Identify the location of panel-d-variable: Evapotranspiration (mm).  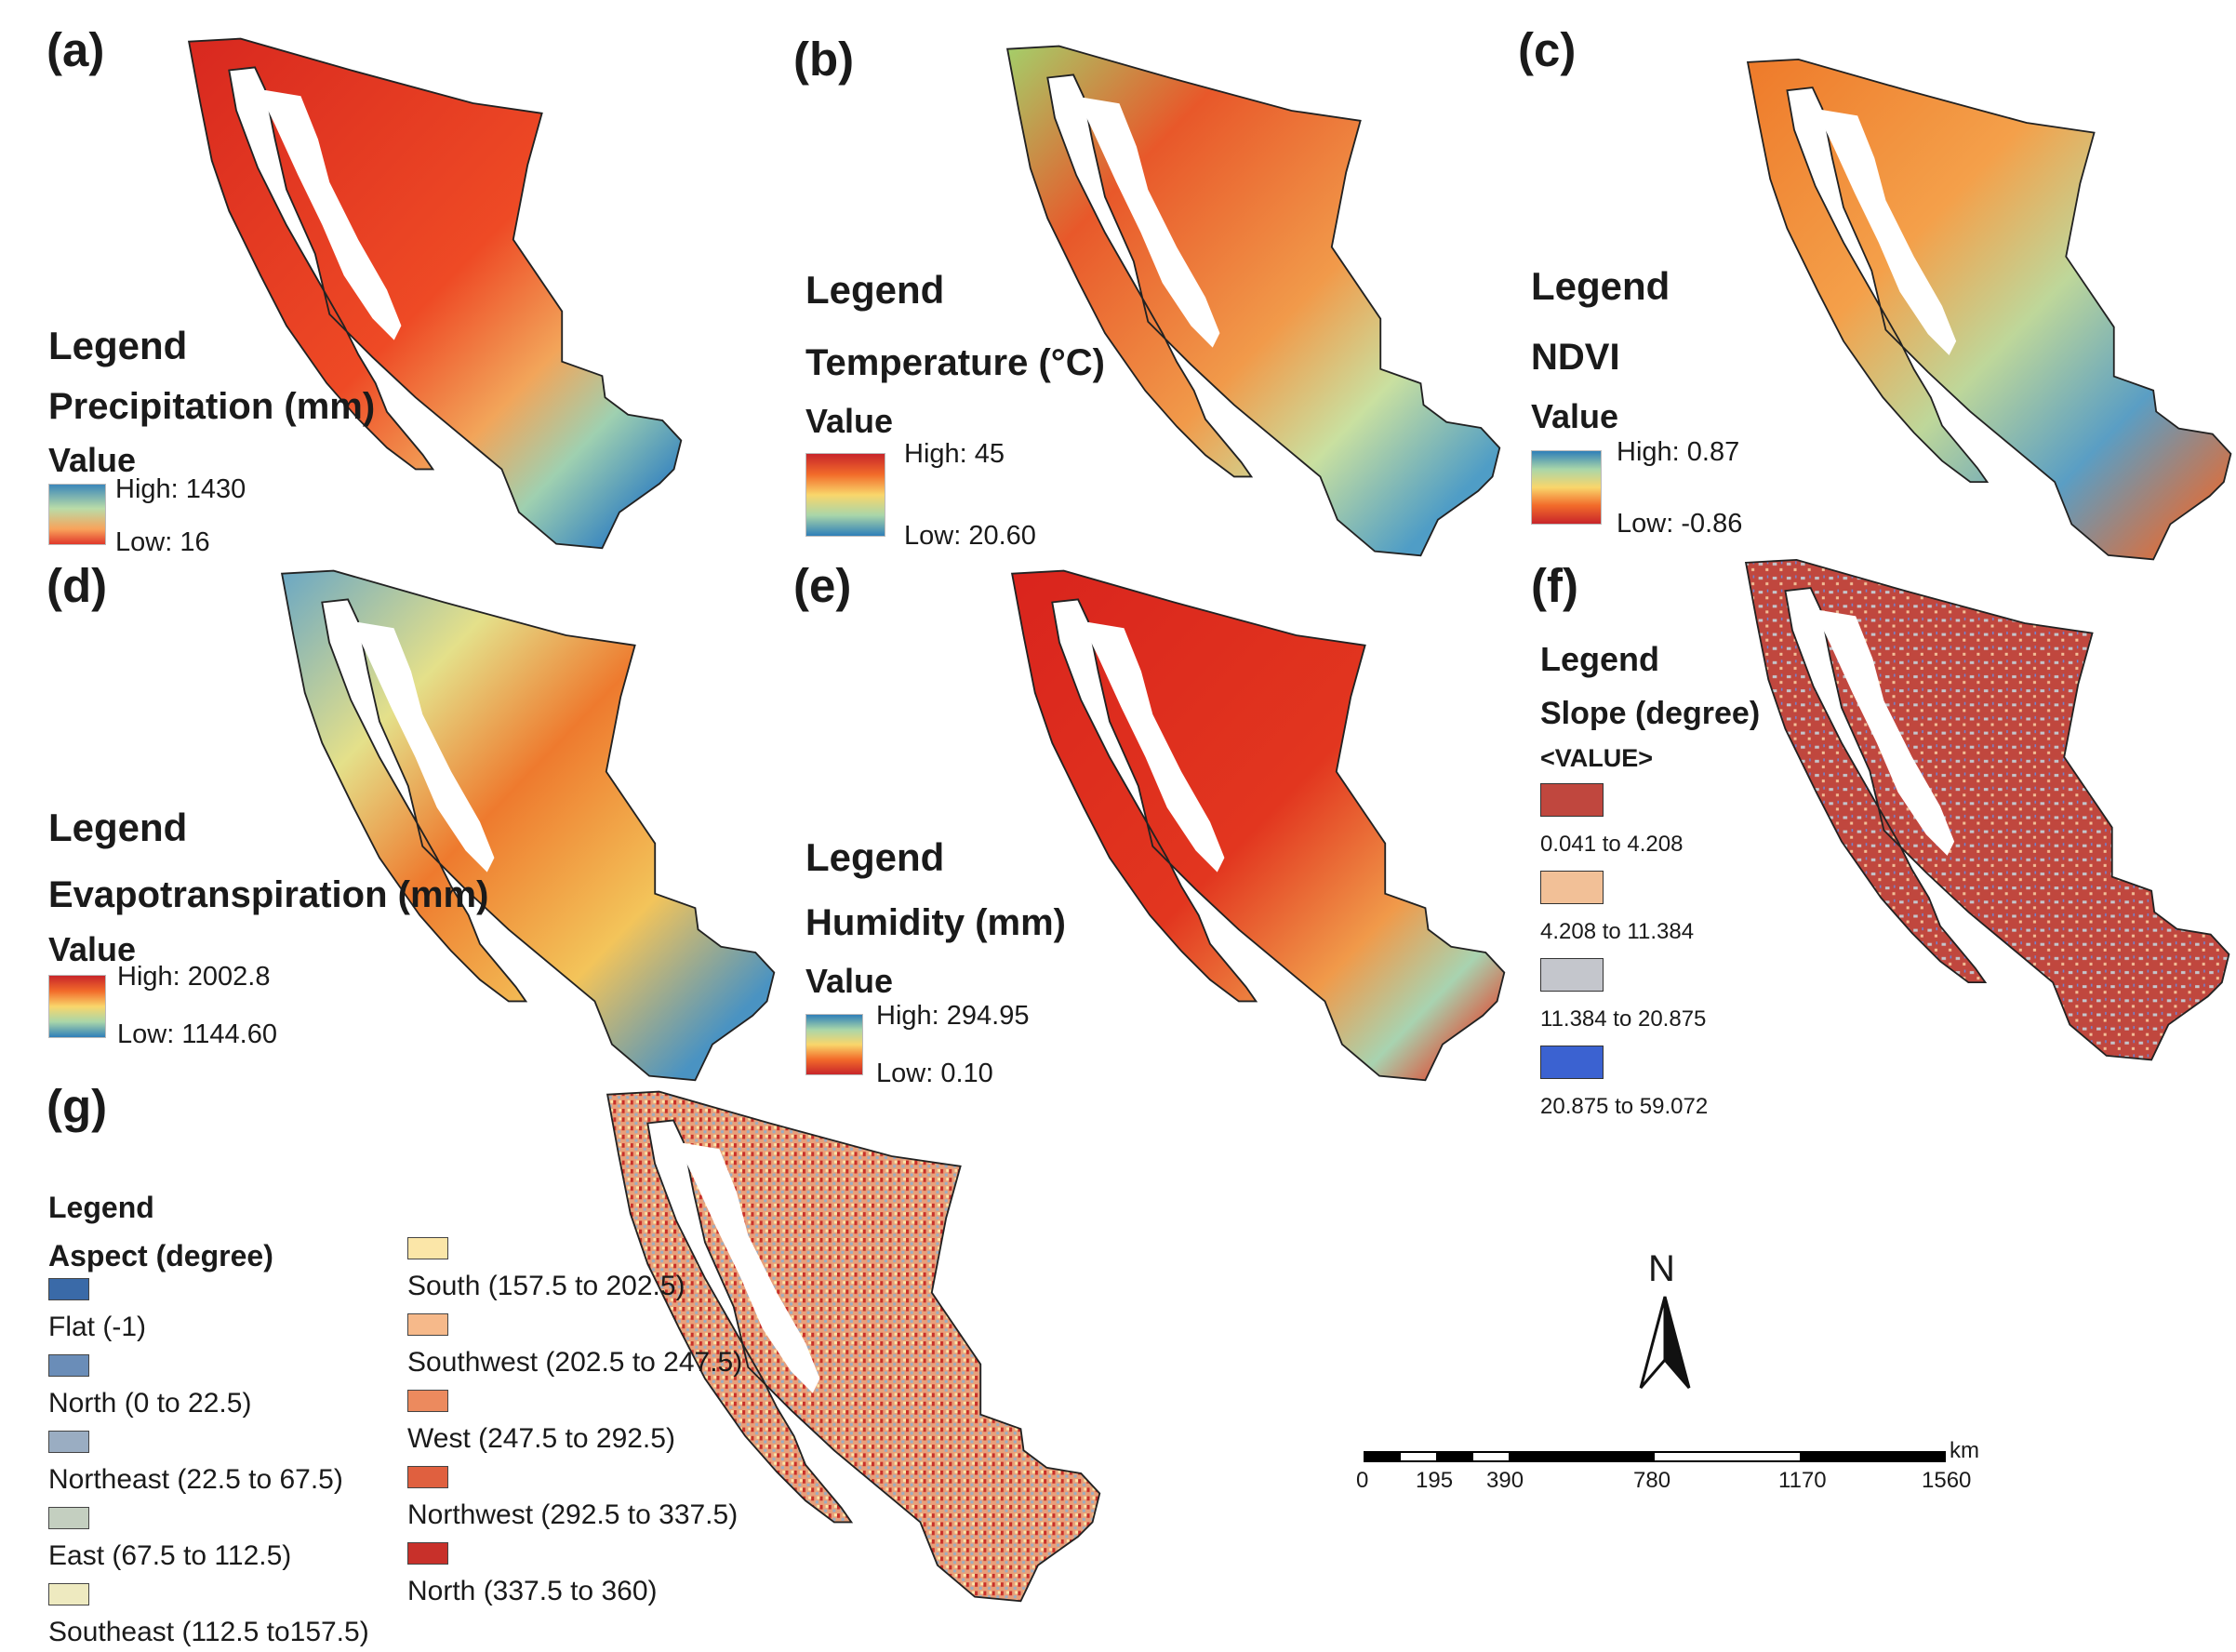
(268, 894).